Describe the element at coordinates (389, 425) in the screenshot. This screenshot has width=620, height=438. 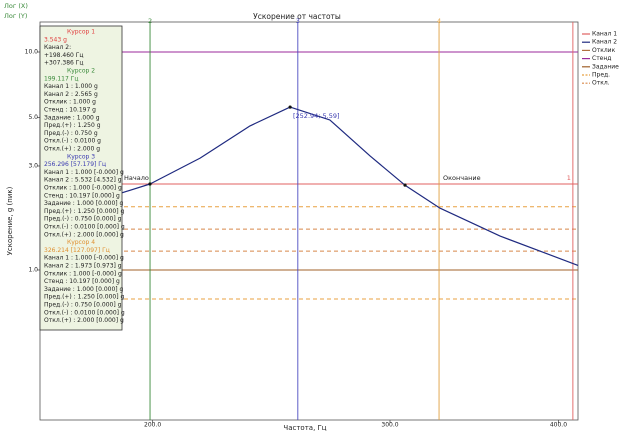
I see `x-tick-label: 300.0` at that location.